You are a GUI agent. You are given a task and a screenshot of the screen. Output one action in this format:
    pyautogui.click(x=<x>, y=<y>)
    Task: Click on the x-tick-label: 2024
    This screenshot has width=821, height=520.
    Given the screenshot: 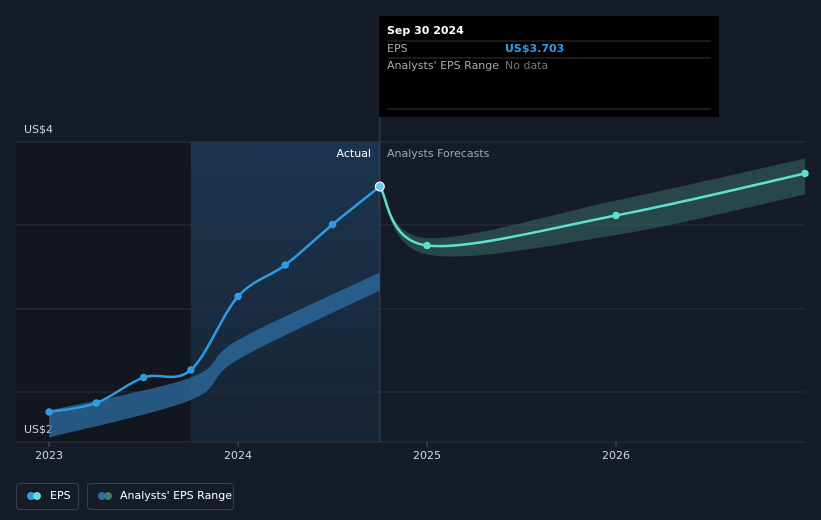 What is the action you would take?
    pyautogui.click(x=238, y=455)
    